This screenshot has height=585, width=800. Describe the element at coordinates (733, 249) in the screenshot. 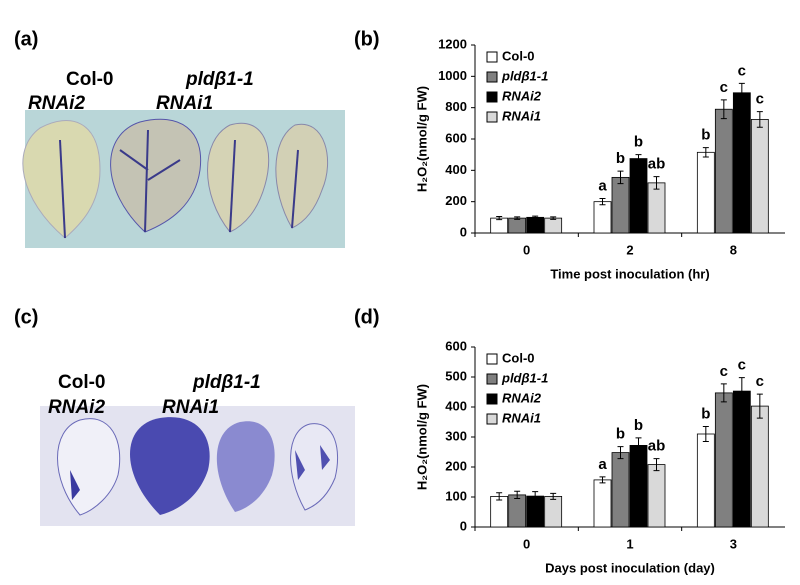

I see `x-tick-label: 8` at that location.